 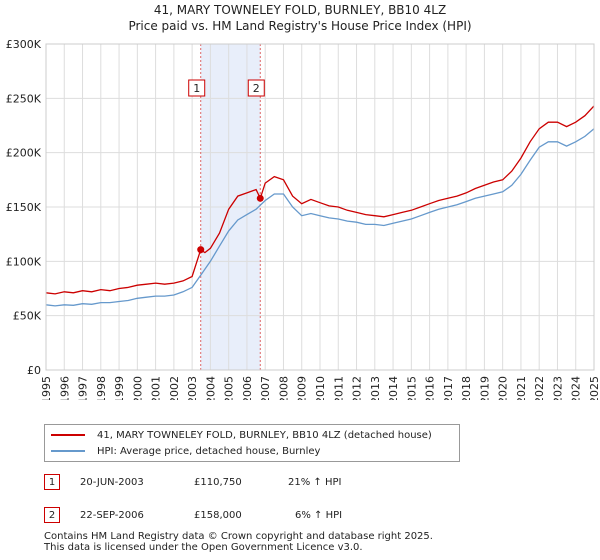 I want to click on y-tick-label: £150K, so click(x=24, y=207).